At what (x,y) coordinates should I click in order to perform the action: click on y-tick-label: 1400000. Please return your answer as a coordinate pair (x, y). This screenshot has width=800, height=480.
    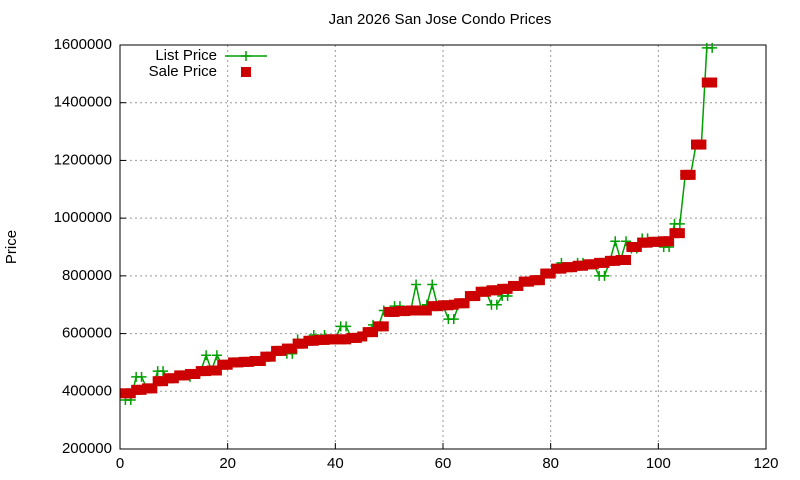
    Looking at the image, I should click on (83, 102).